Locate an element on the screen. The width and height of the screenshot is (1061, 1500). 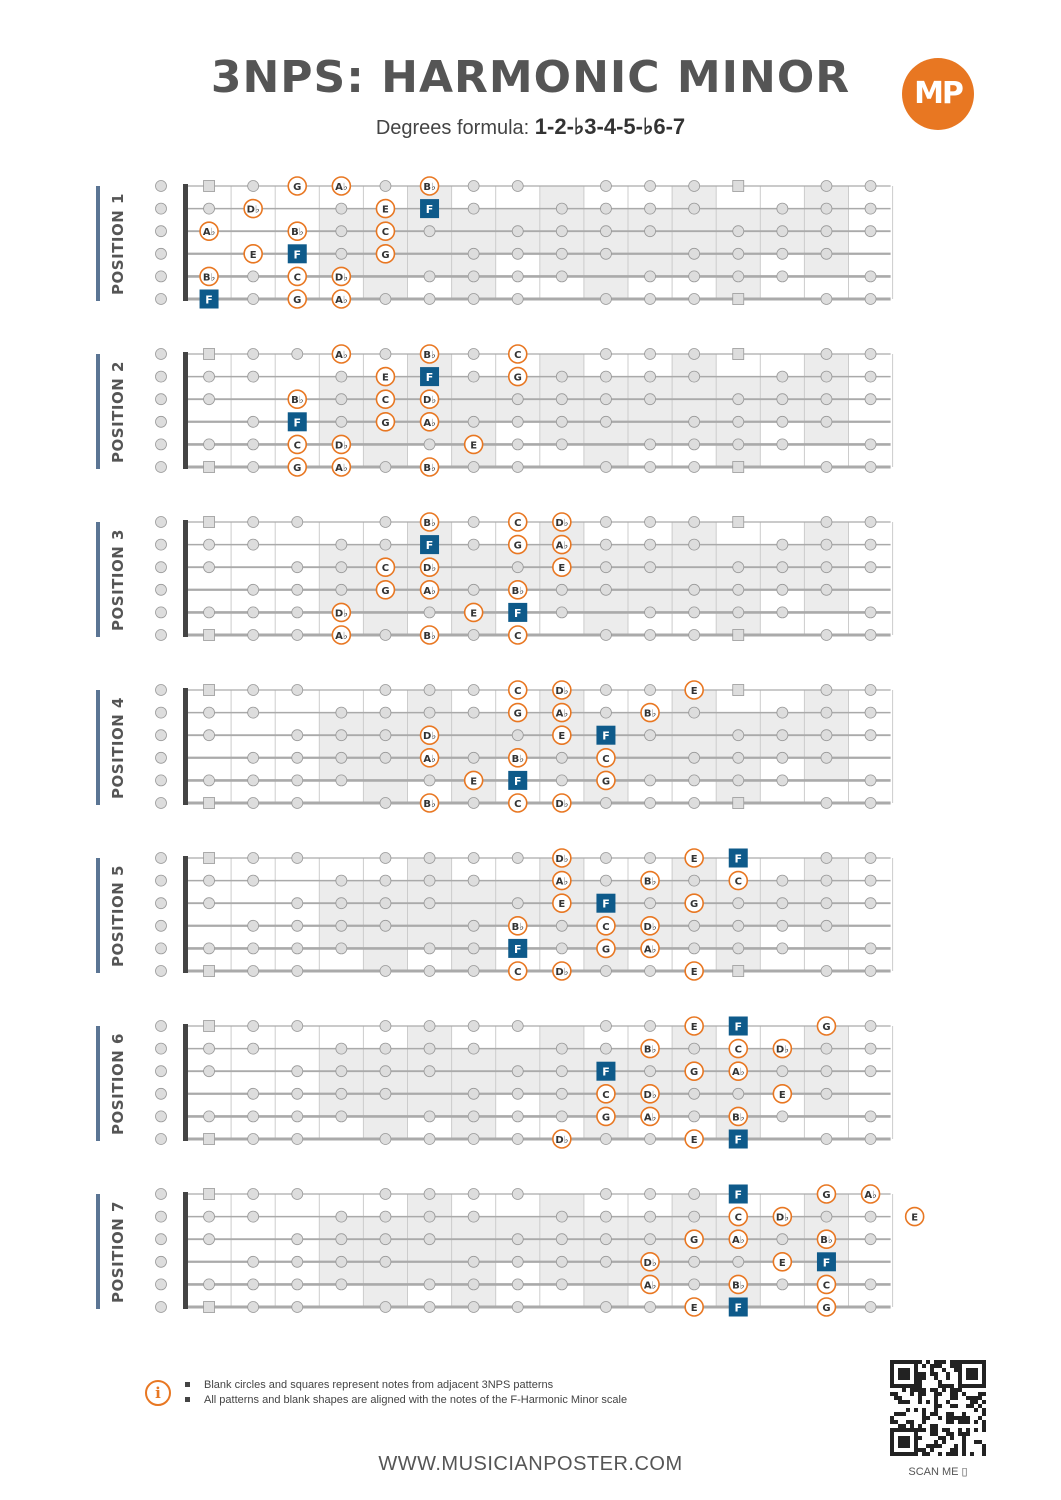
scale-note-label: G is located at coordinates (606, 949).